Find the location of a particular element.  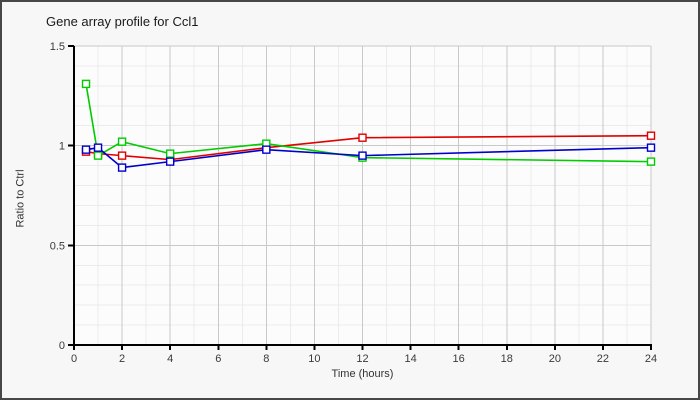

x-tick-label: 18 is located at coordinates (507, 359).